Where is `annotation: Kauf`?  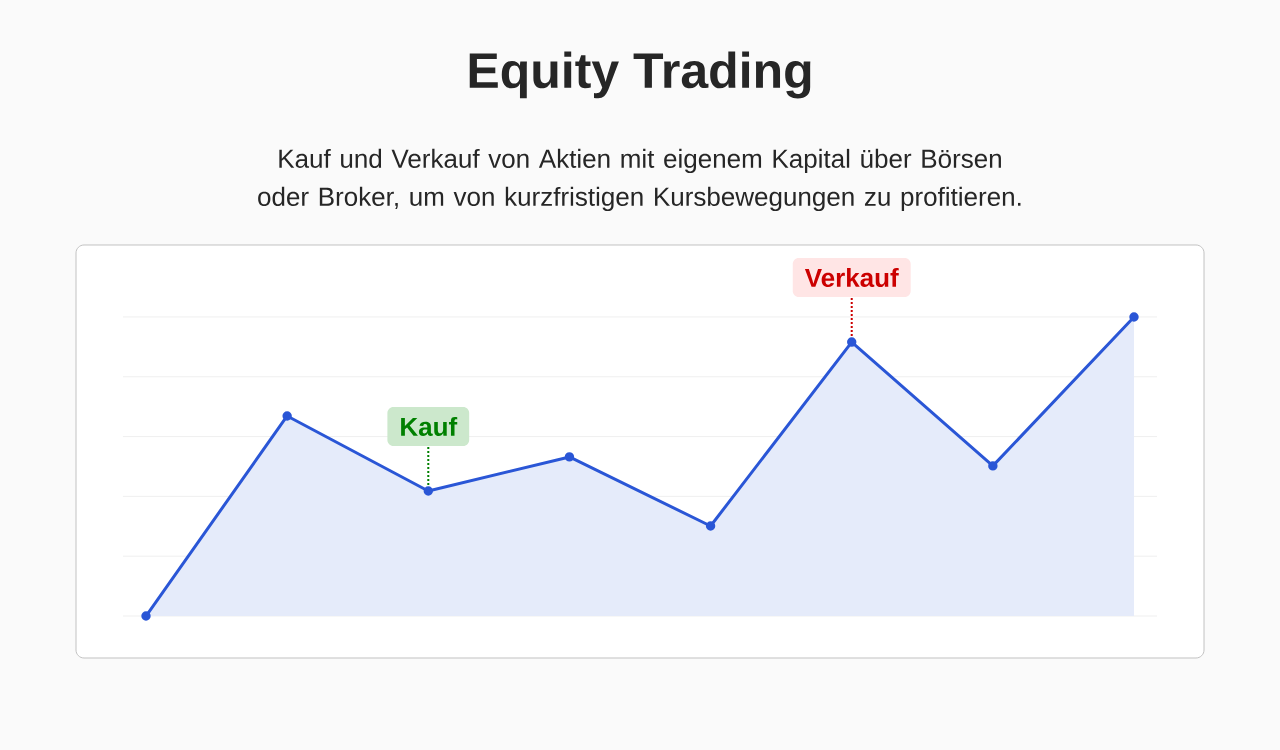 annotation: Kauf is located at coordinates (429, 426).